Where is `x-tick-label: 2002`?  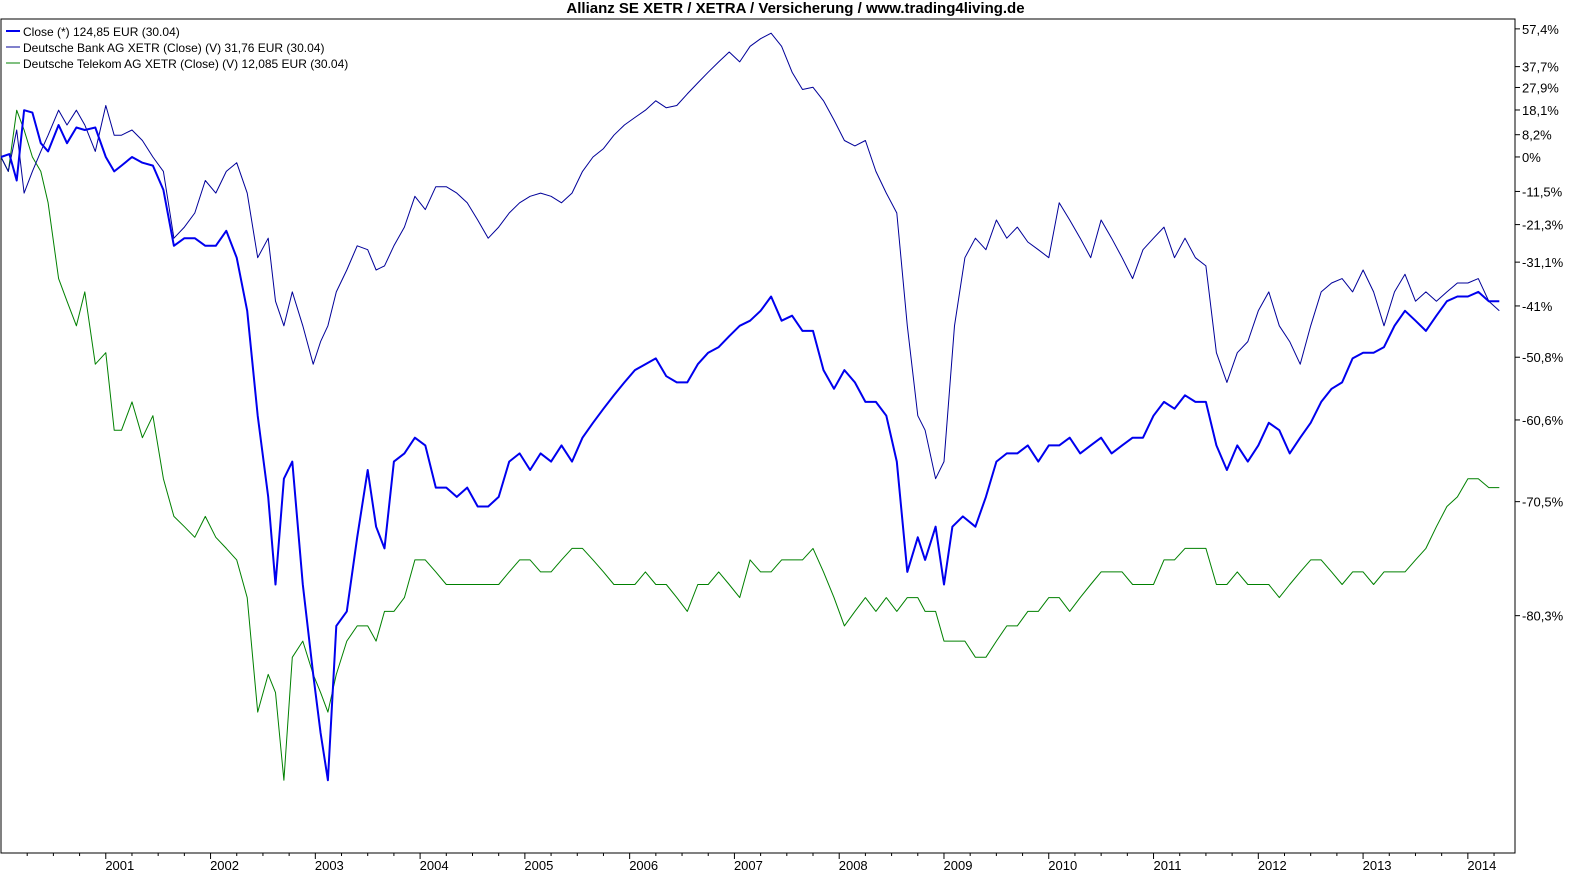 x-tick-label: 2002 is located at coordinates (224, 865).